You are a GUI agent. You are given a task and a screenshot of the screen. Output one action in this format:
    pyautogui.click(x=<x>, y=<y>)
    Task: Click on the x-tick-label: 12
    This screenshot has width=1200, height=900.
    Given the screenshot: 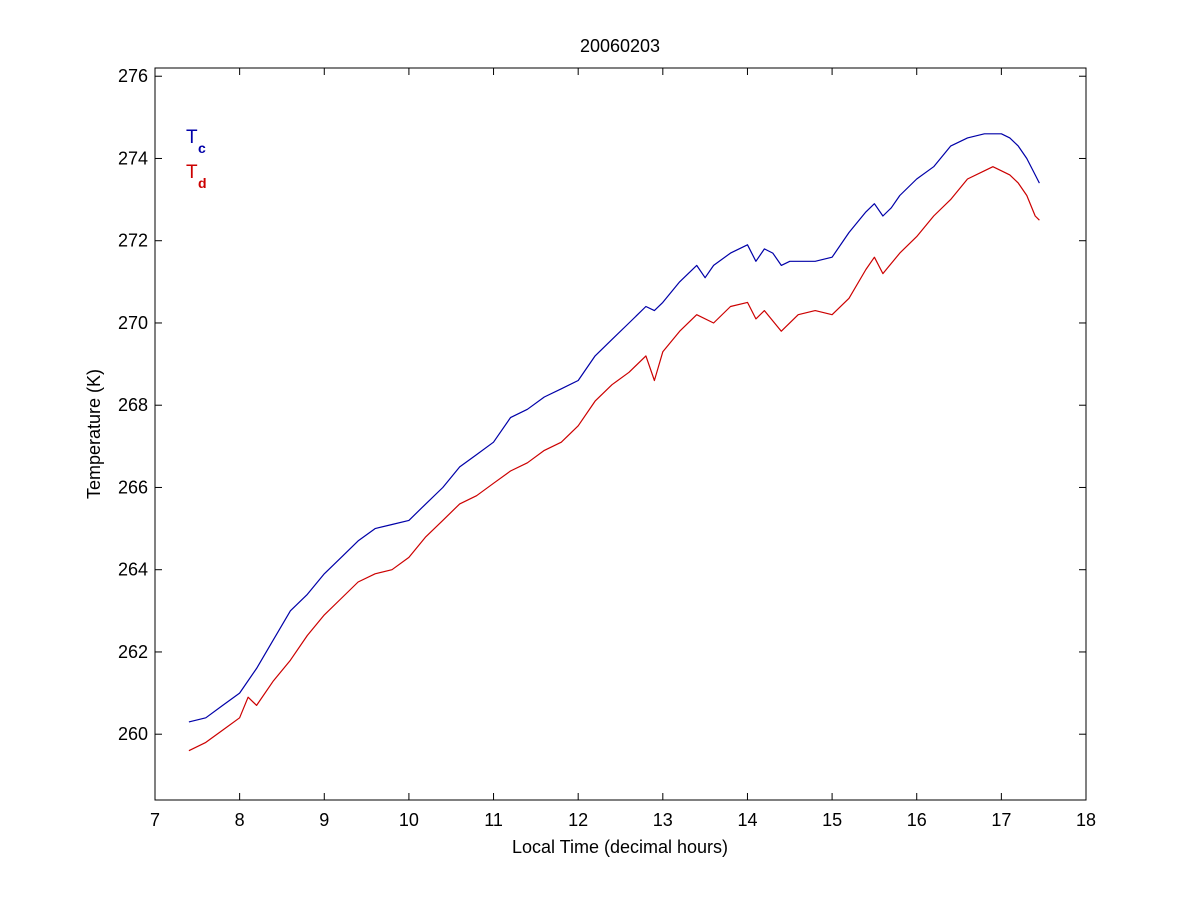 What is the action you would take?
    pyautogui.click(x=578, y=820)
    